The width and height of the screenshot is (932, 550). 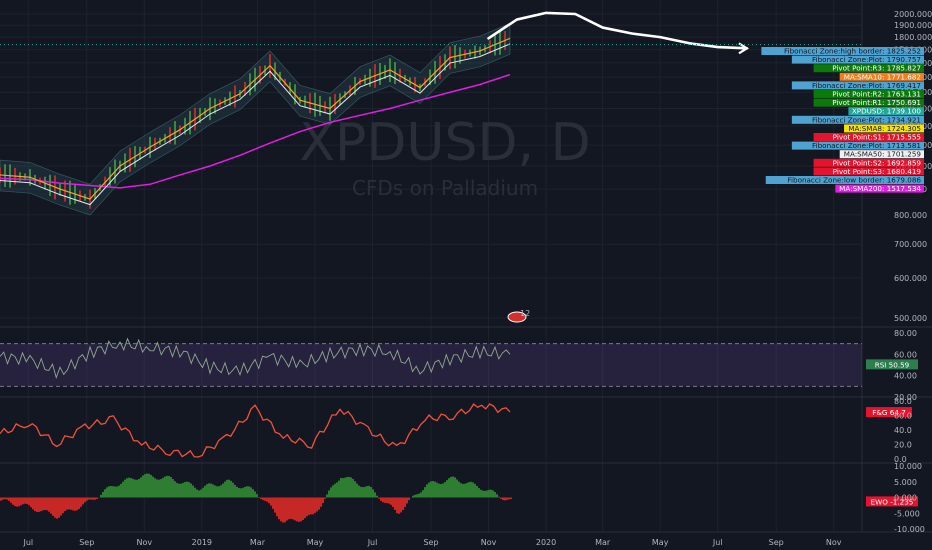 What do you see at coordinates (866, 85) in the screenshot?
I see `price-tag-label: Fibonacci Zone:Plot: 1769.417` at bounding box center [866, 85].